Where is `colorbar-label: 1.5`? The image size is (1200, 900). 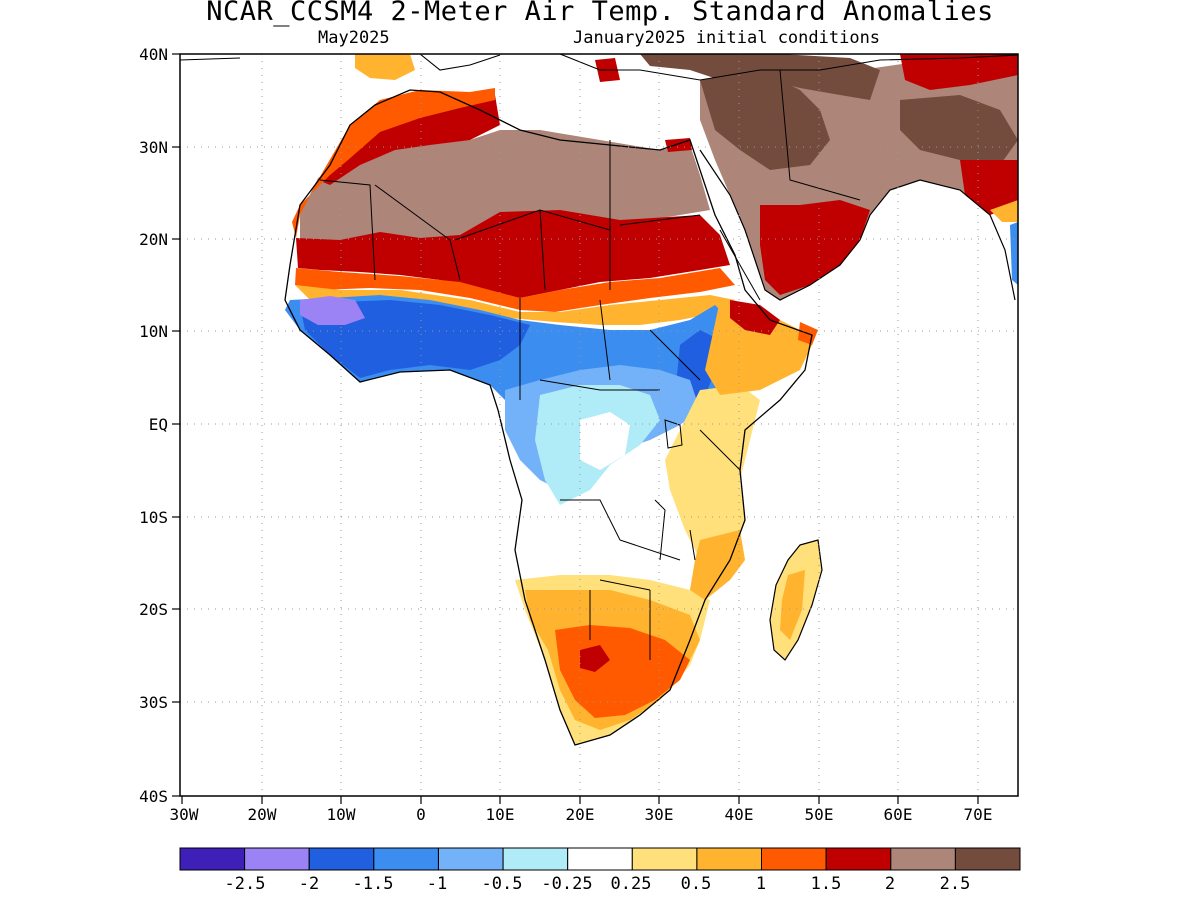
colorbar-label: 1.5 is located at coordinates (826, 884).